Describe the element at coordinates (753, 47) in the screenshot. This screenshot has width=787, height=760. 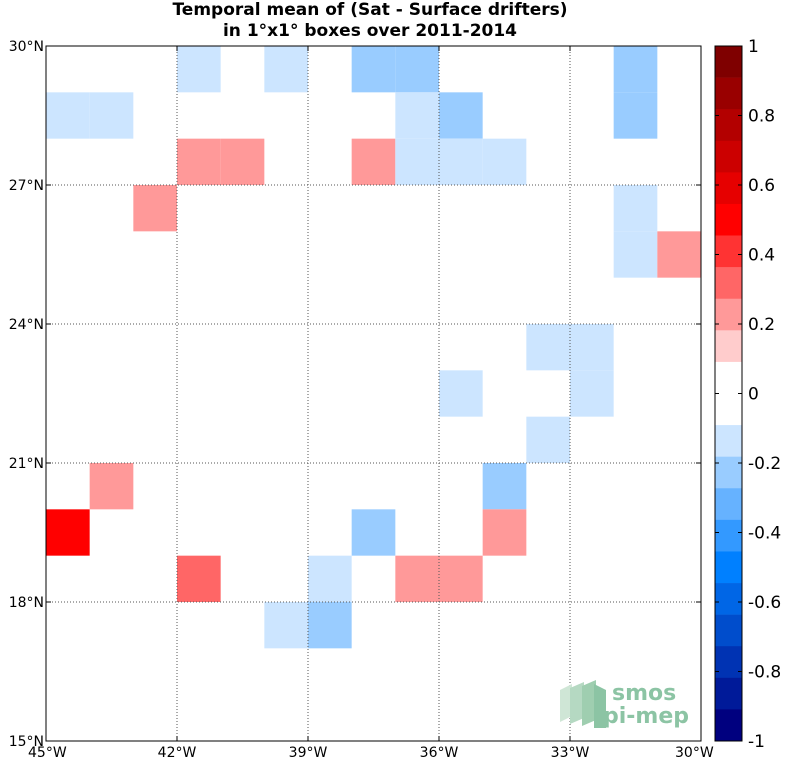
I see `colorbar-tick-label: 1` at that location.